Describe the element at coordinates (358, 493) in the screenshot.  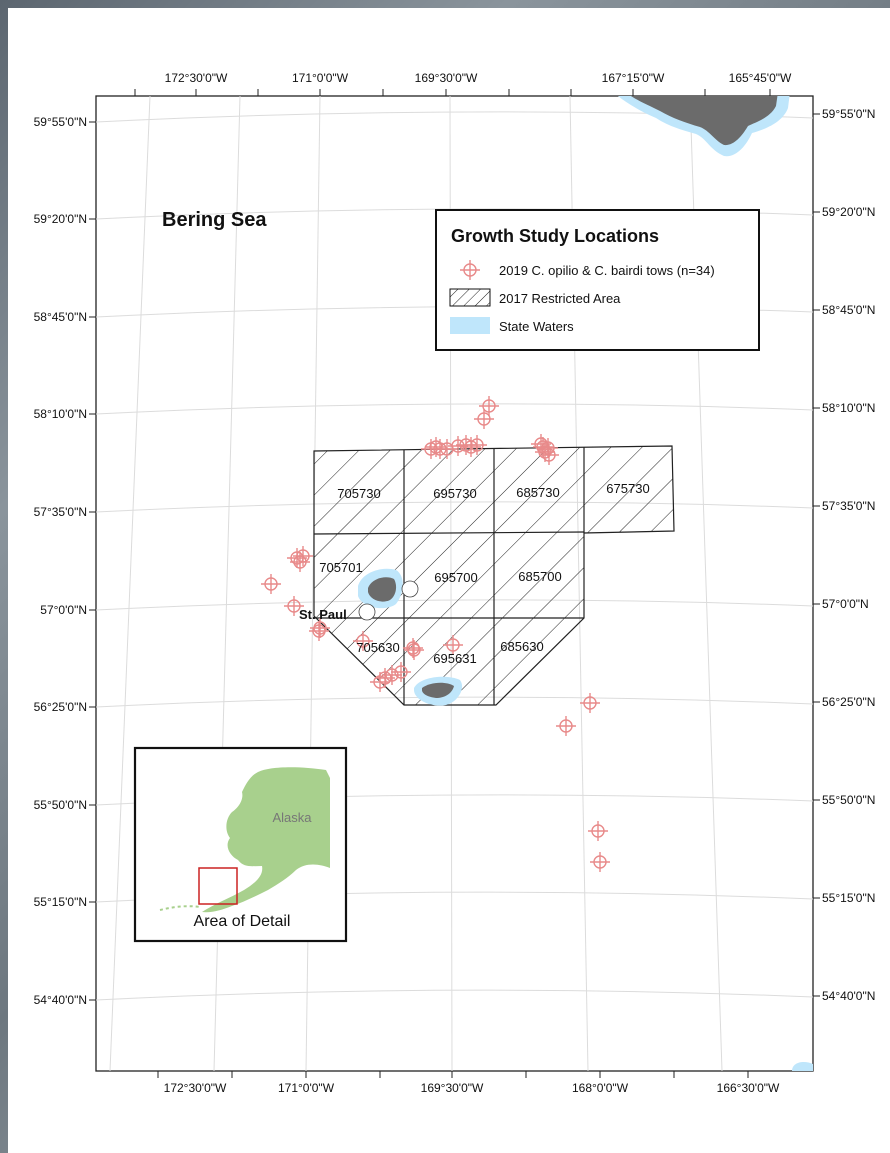
I see `cell-label: 705730` at that location.